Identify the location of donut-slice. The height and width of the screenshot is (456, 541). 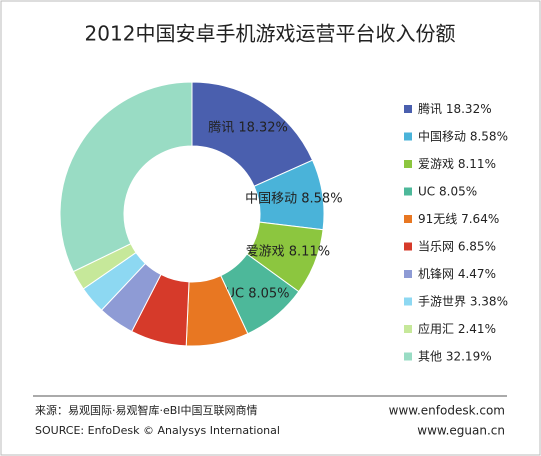
(126, 177).